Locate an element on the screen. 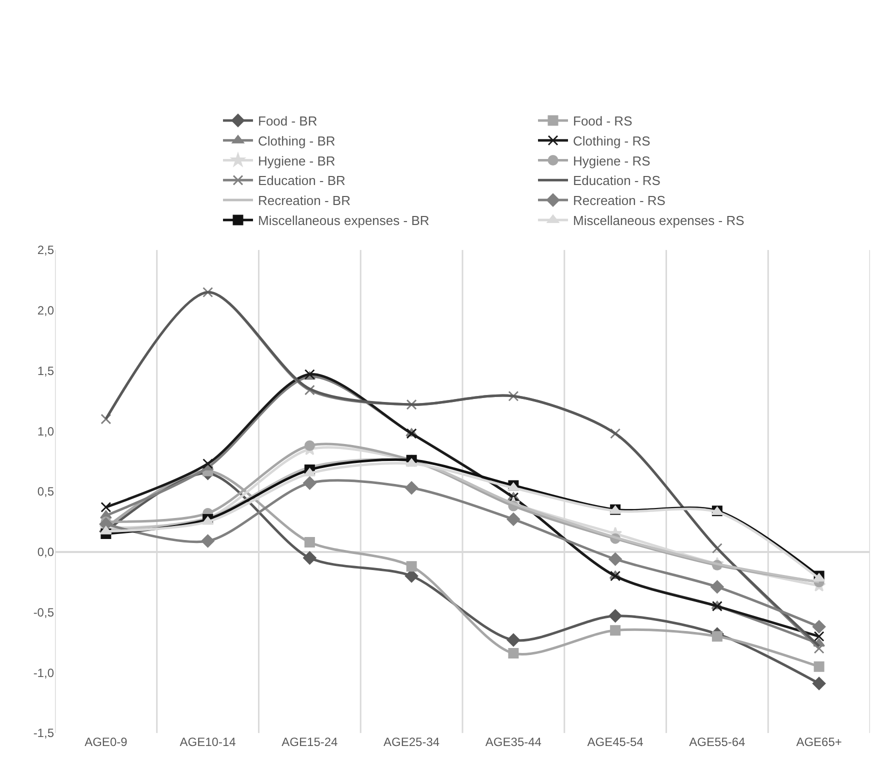 This screenshot has height=778, width=890. legend-label: Food - RS is located at coordinates (603, 121).